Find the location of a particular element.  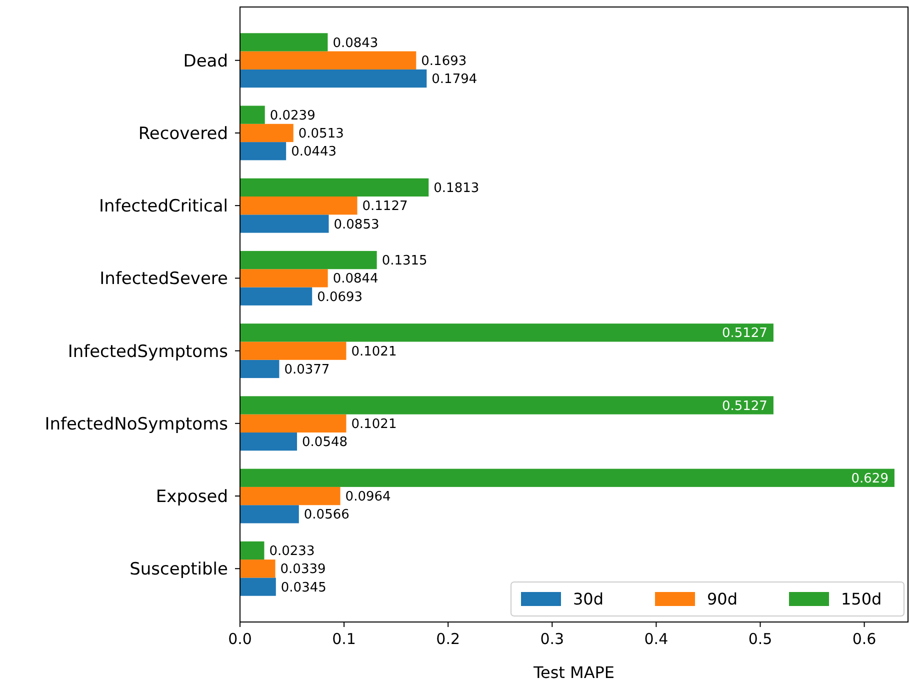

x-tick-label: 0.6 is located at coordinates (864, 639).